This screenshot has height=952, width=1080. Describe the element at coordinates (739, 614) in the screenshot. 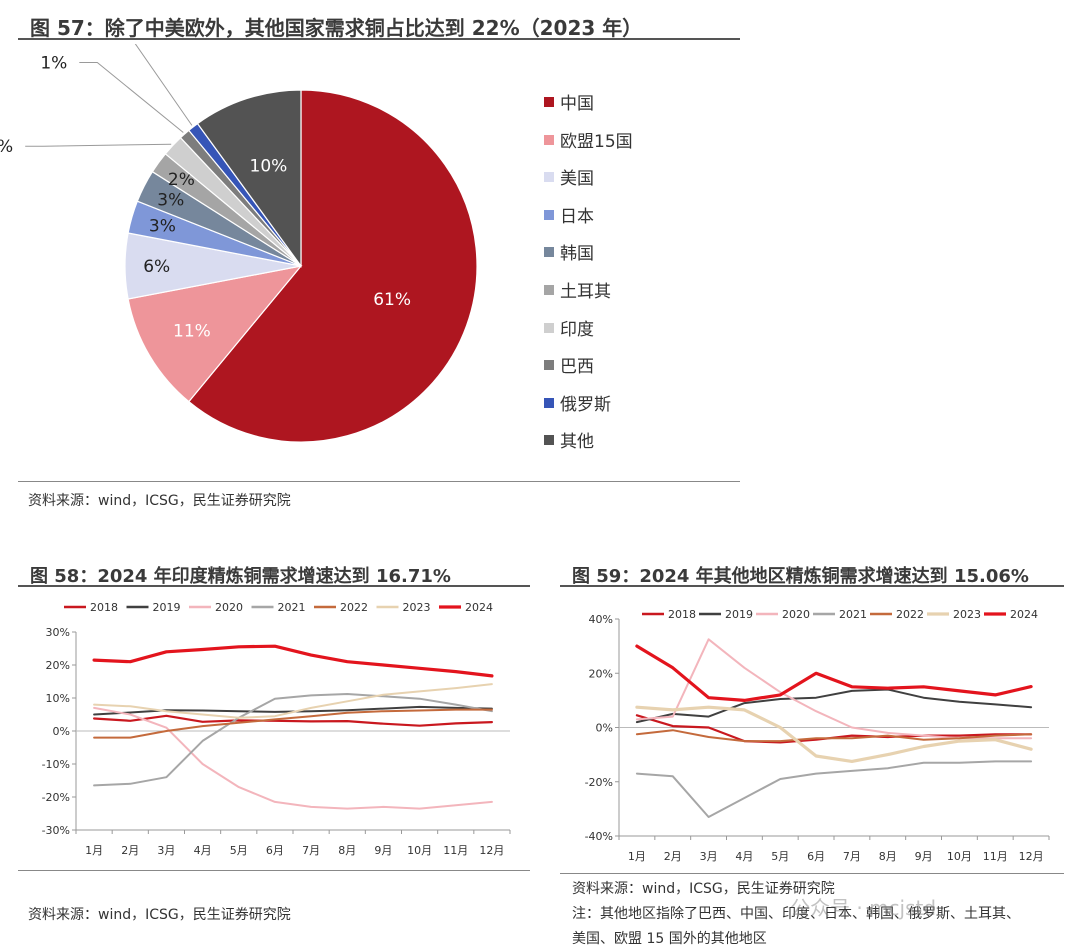

I see `legend-label-2019: 2019` at that location.